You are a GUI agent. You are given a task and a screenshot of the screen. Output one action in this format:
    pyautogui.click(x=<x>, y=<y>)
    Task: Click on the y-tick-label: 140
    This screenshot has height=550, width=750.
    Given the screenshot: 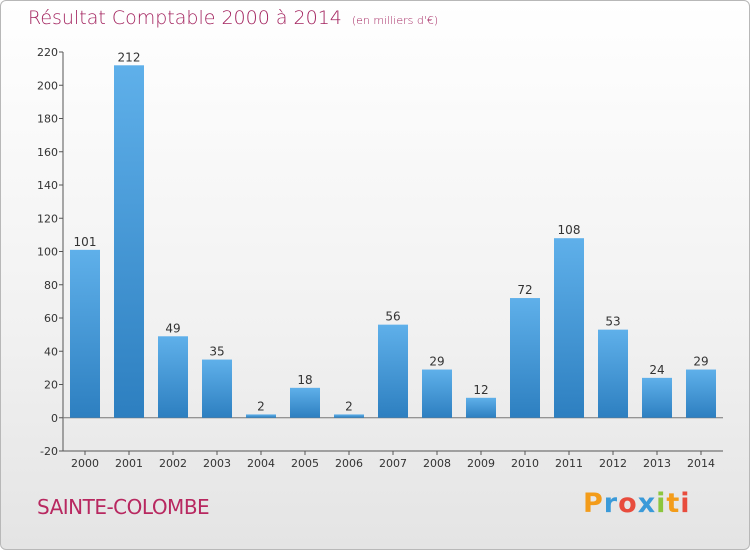 What is the action you would take?
    pyautogui.click(x=47, y=185)
    